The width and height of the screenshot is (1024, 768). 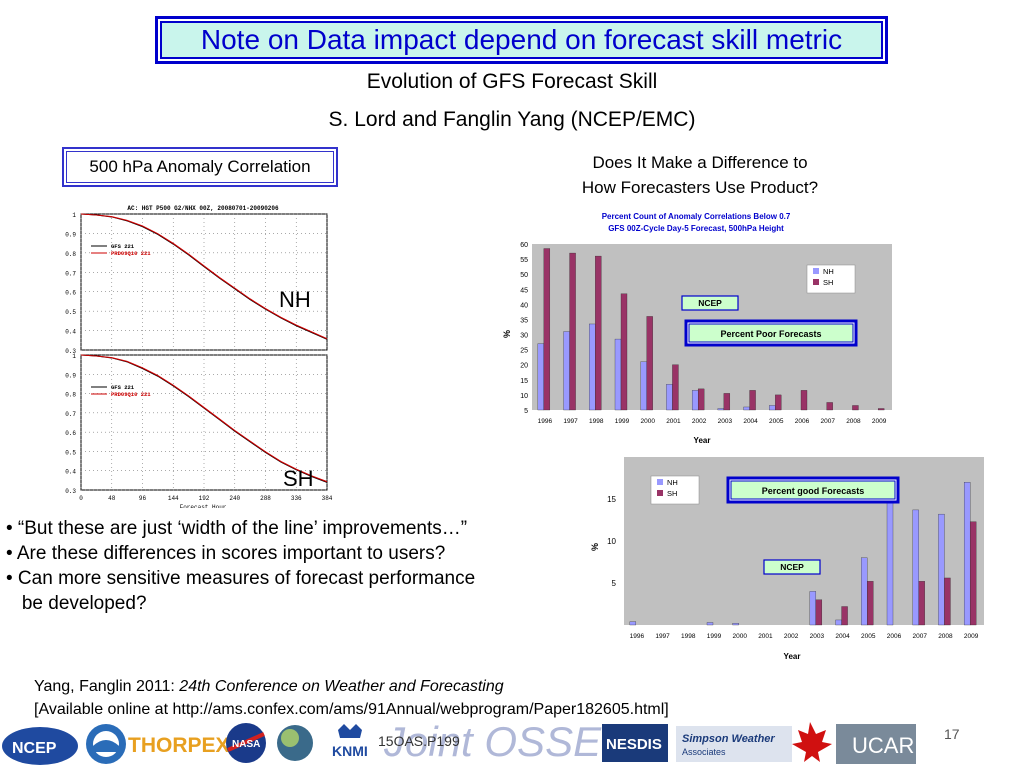 I want to click on x-tick-label: 144, so click(x=173, y=498).